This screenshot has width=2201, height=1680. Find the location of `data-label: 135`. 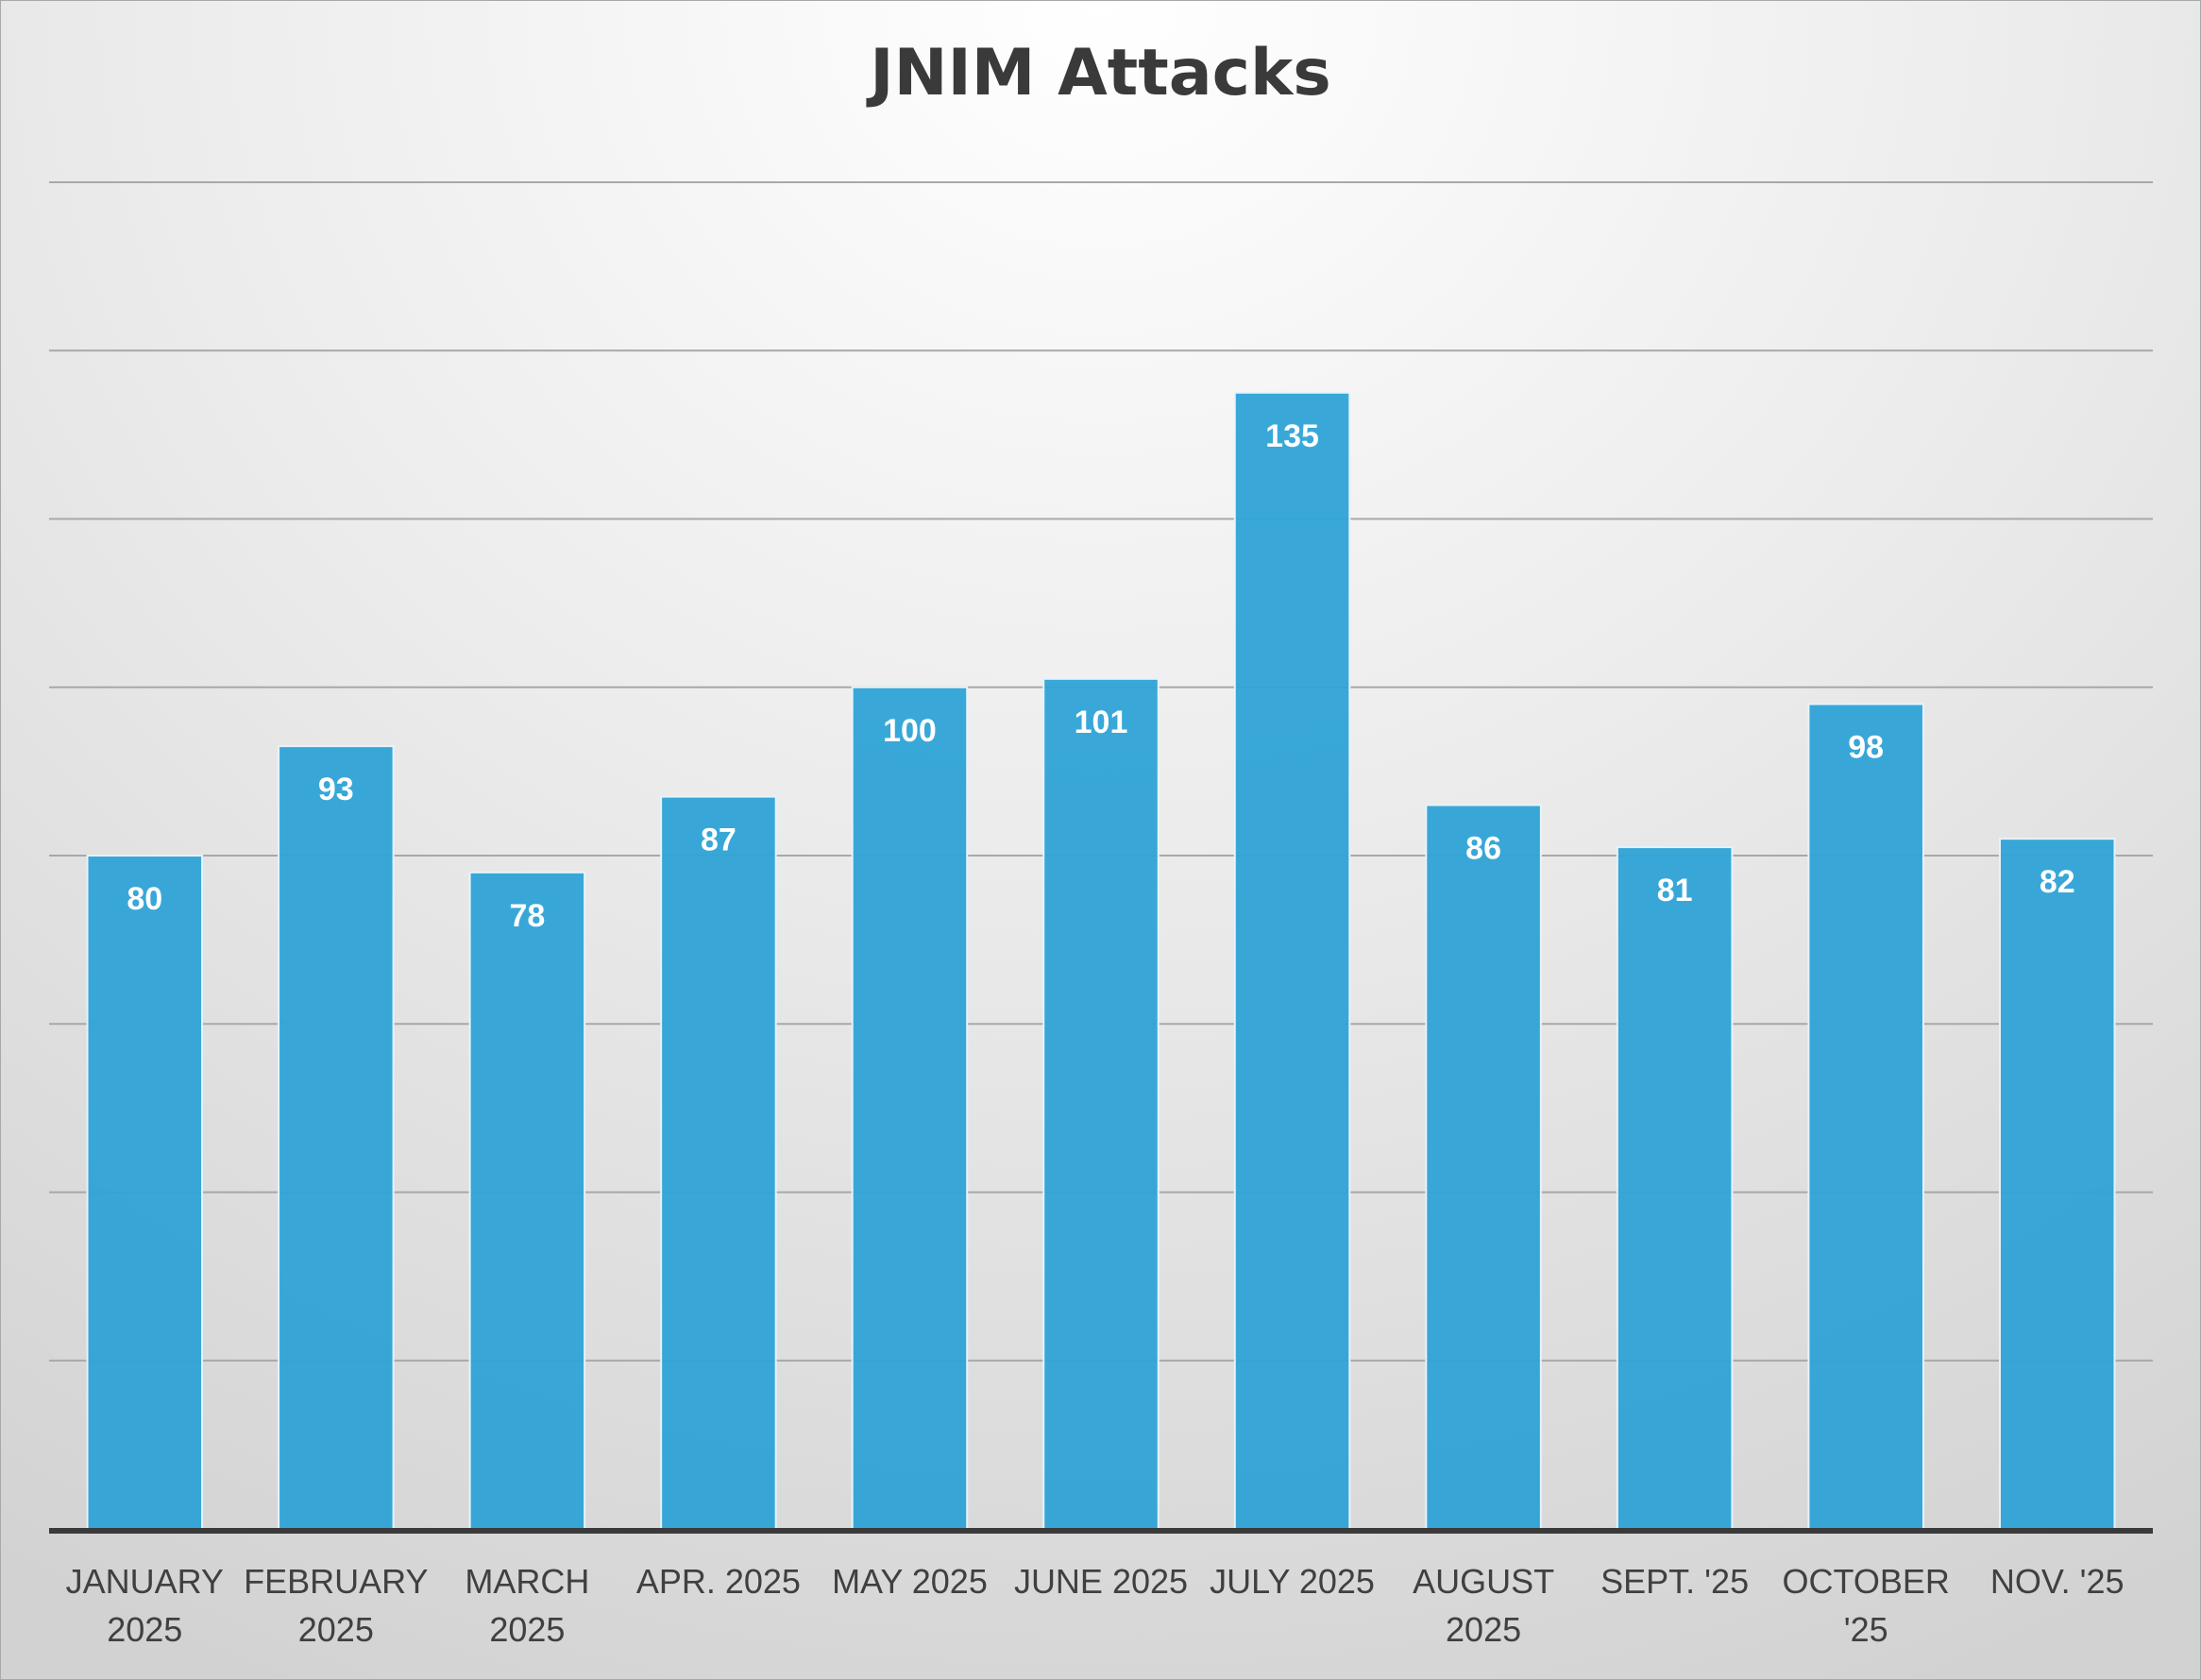

data-label: 135 is located at coordinates (1292, 436).